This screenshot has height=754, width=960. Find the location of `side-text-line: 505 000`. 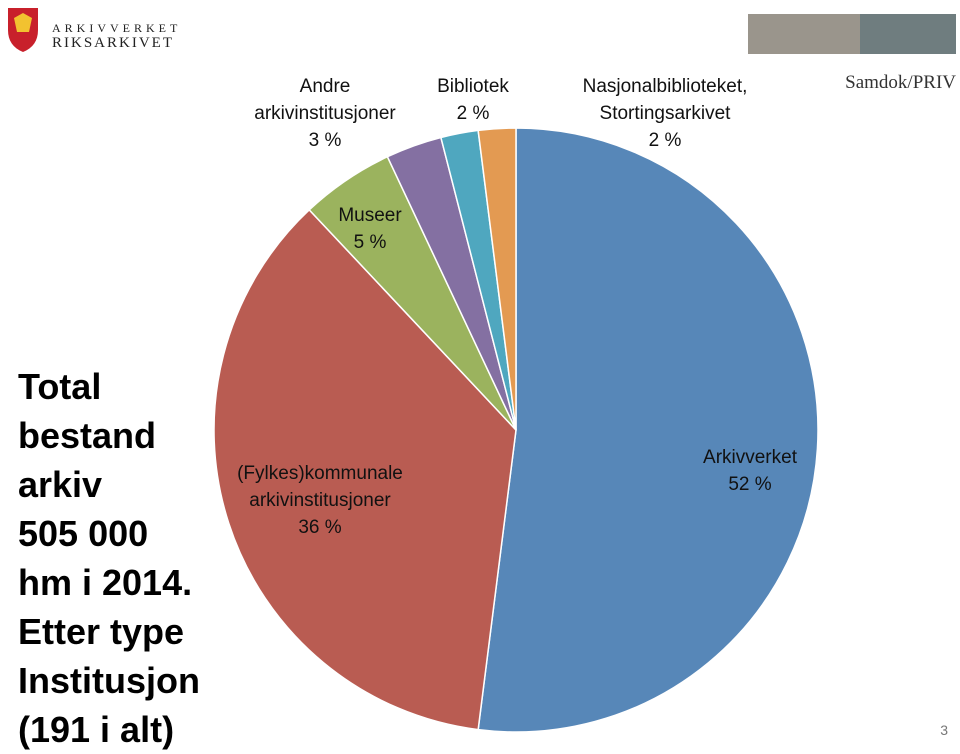

side-text-line: 505 000 is located at coordinates (83, 533).